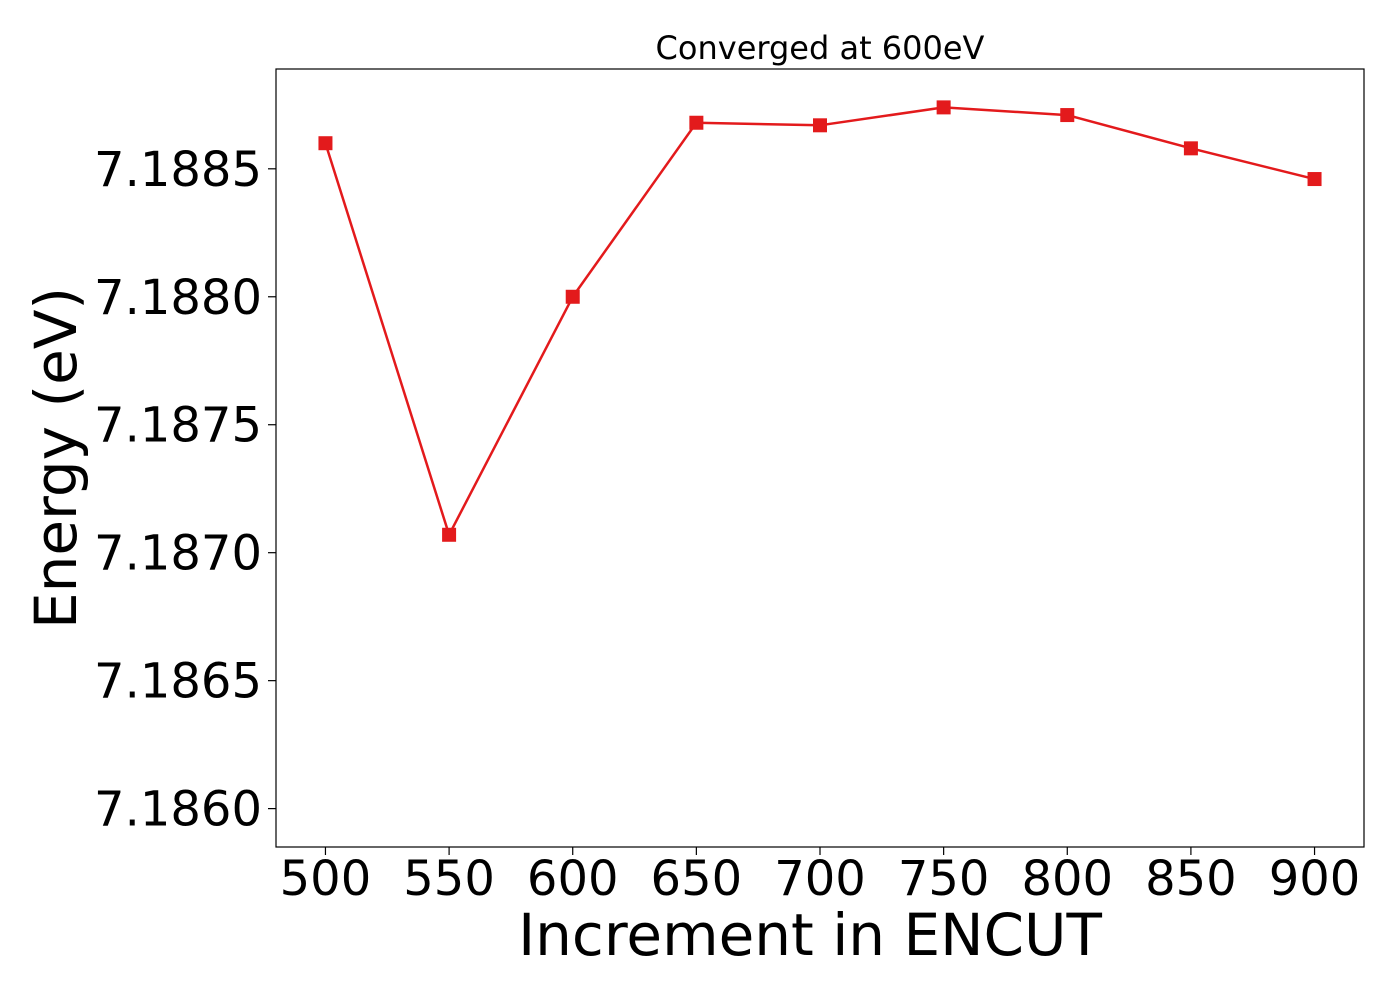  What do you see at coordinates (185, 490) in the screenshot?
I see `y-axis: 7.1860 7.1865 7.1870 7.1875 7.1880 7.1885` at bounding box center [185, 490].